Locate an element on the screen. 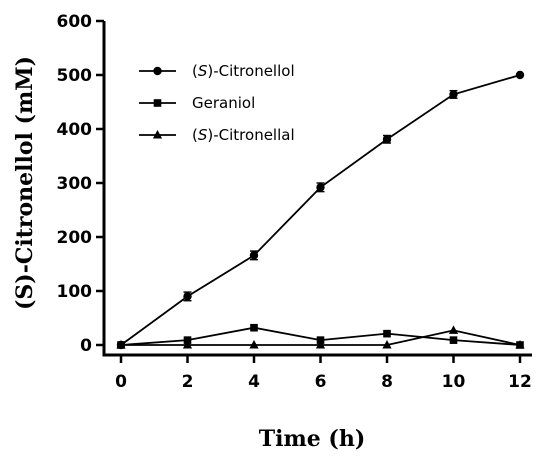 The image size is (550, 458). y-axis-title: (S)-Citronellol (mM) is located at coordinates (25, 183).